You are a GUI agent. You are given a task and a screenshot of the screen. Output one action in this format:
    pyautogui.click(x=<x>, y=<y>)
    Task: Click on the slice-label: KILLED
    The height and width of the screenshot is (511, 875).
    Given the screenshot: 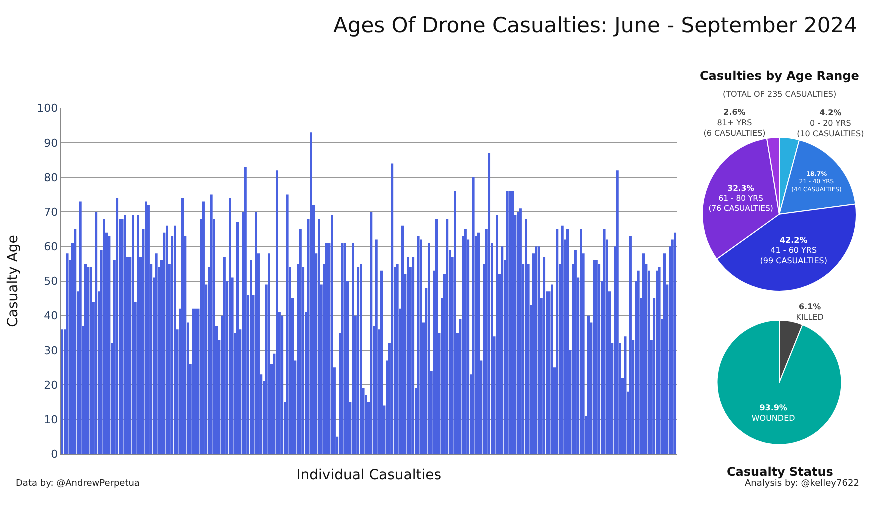 What is the action you would take?
    pyautogui.click(x=810, y=317)
    